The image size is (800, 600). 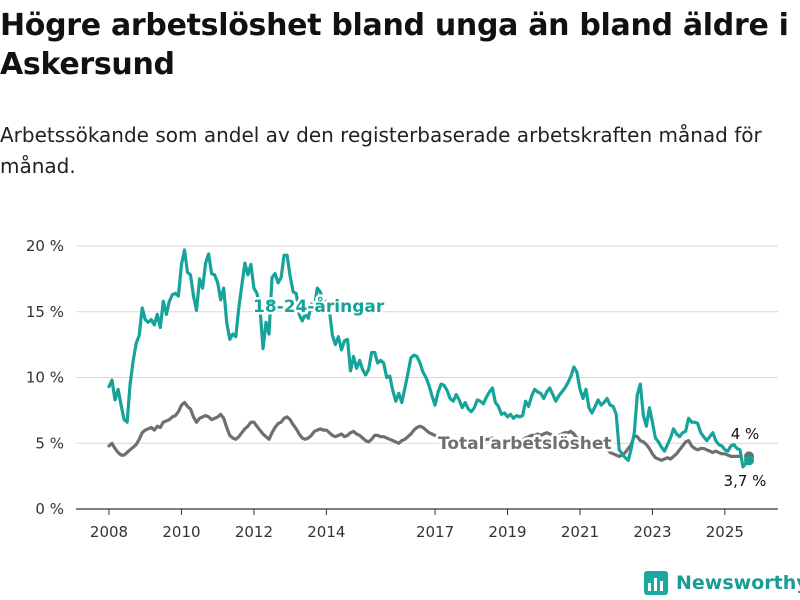 I want to click on x-tick-label: 2025, so click(x=725, y=532).